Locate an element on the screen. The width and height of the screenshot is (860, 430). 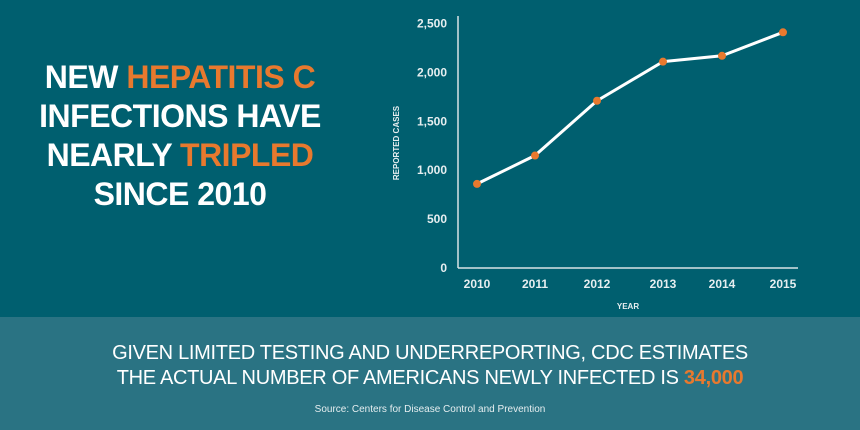
y-tick-label: 1,000 is located at coordinates (432, 170).